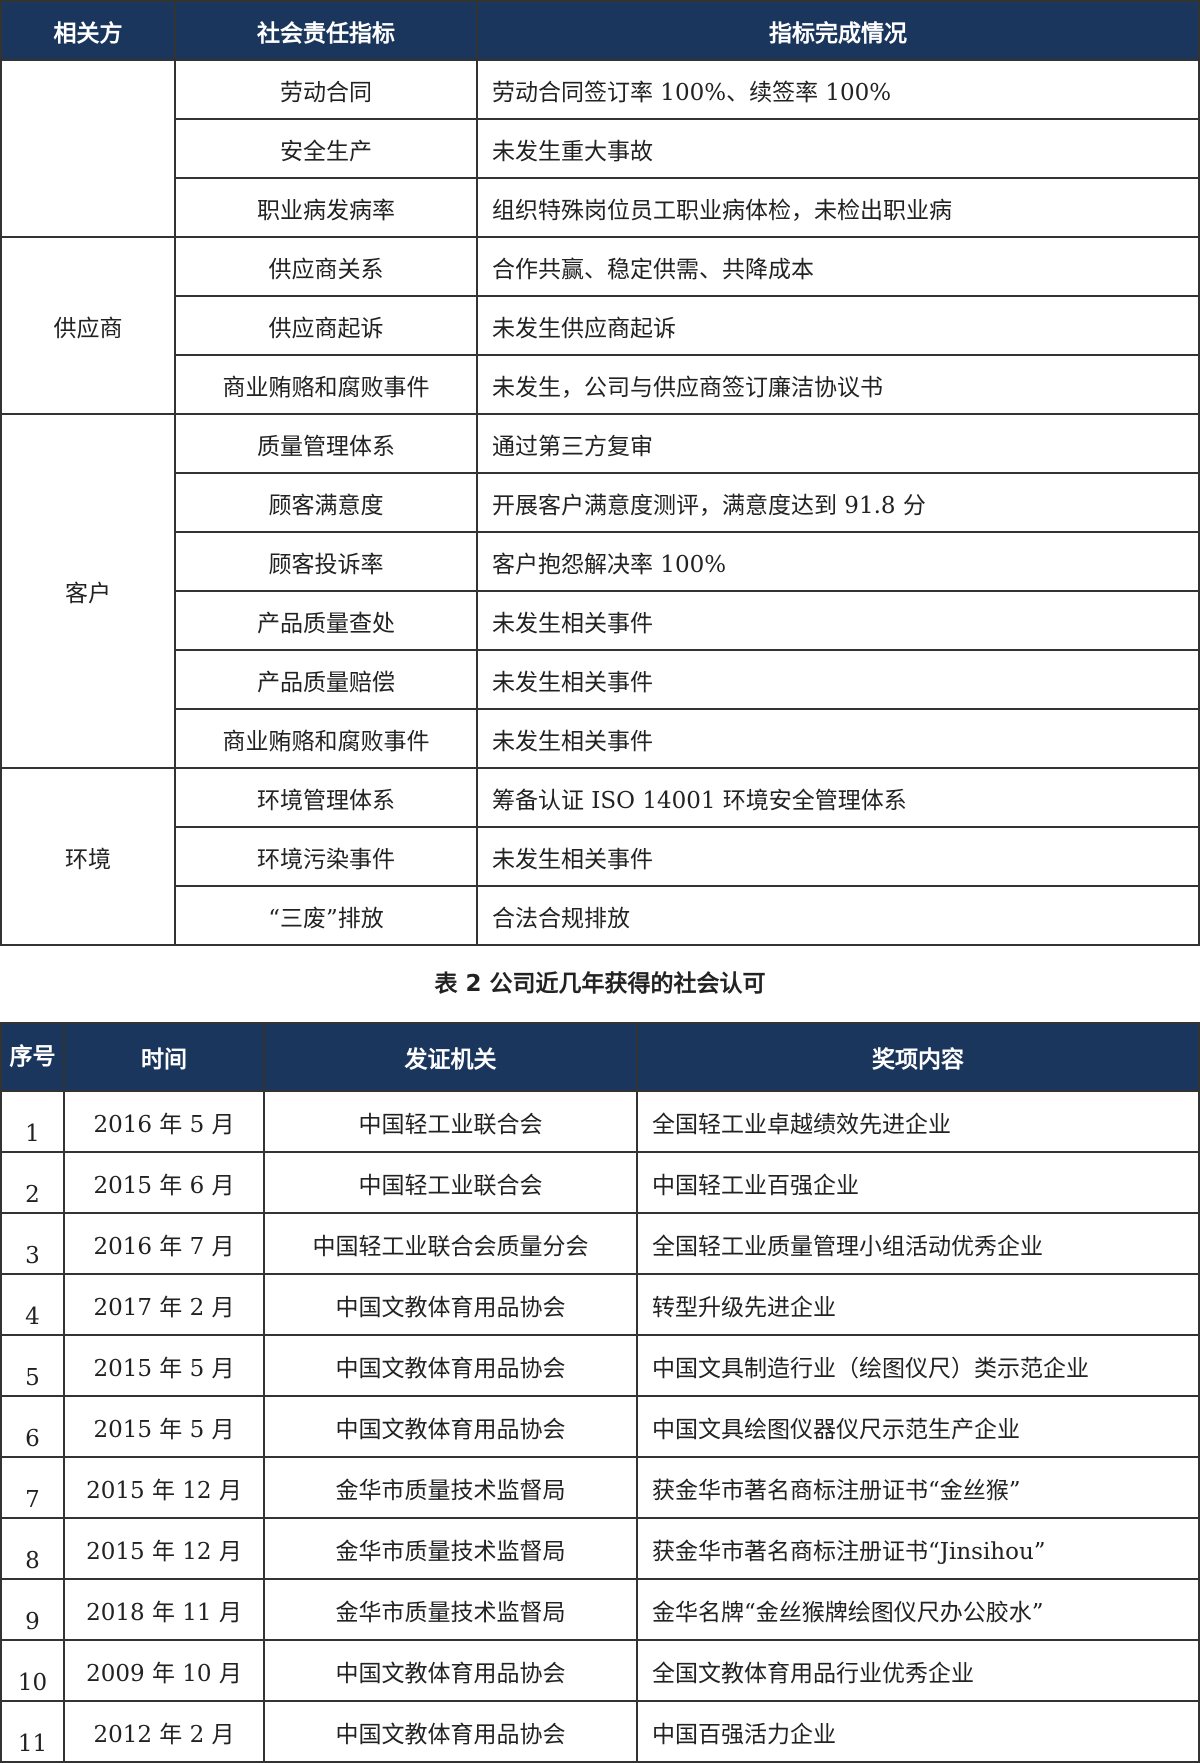 The width and height of the screenshot is (1200, 1763). I want to click on party-cell: 环境, so click(88, 856).